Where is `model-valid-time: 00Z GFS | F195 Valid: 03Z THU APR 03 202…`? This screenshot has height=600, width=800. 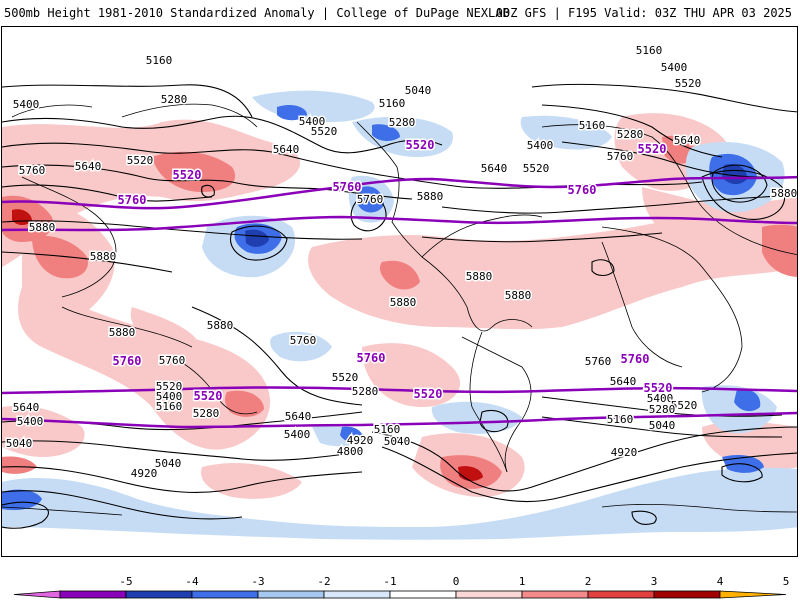
model-valid-time: 00Z GFS | F195 Valid: 03Z THU APR 03 202… is located at coordinates (643, 13).